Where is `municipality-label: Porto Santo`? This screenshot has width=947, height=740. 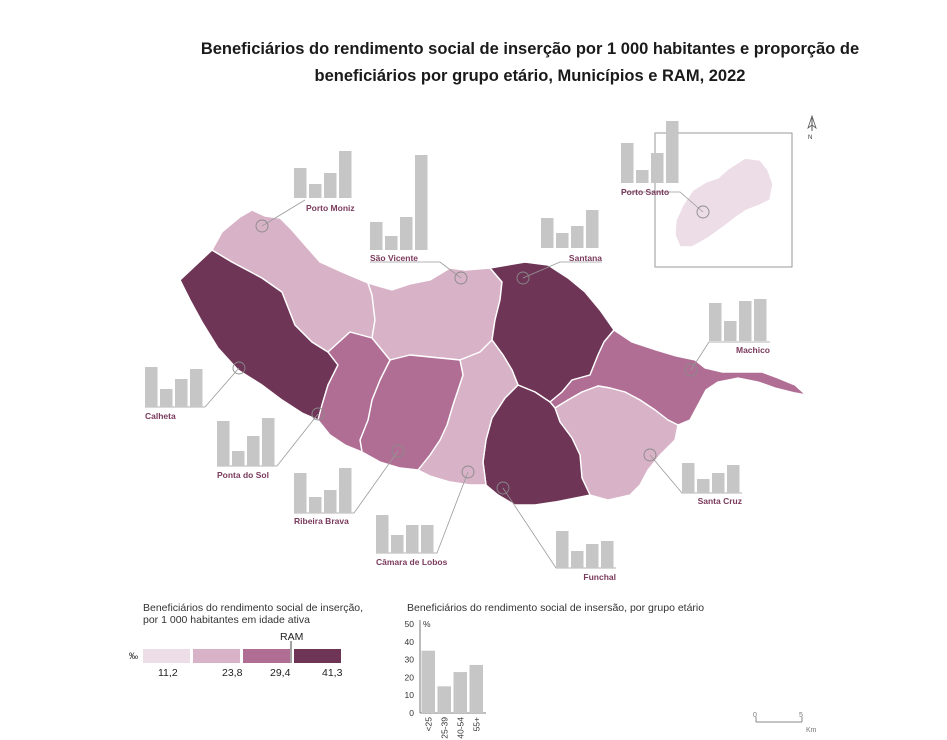
municipality-label: Porto Santo is located at coordinates (645, 192).